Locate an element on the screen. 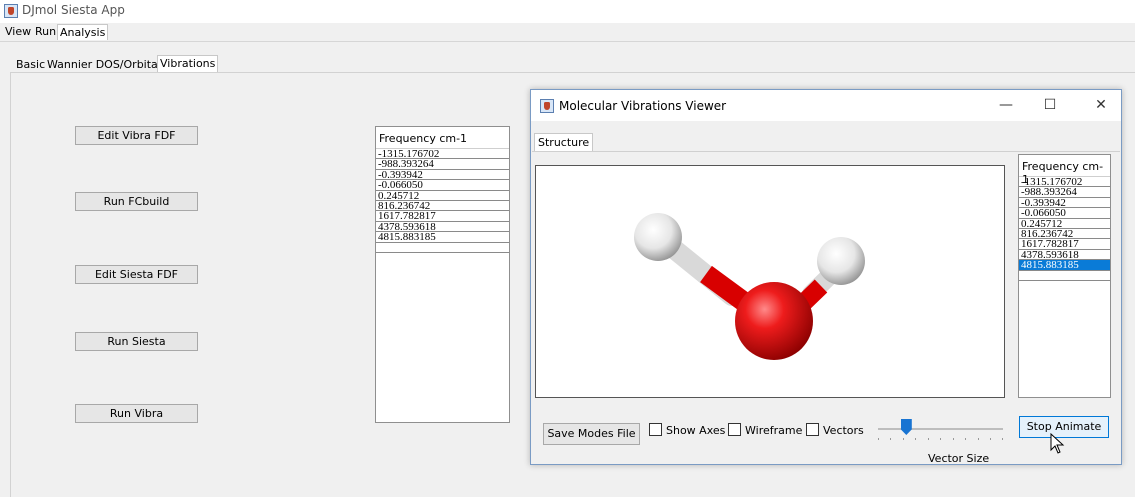 This screenshot has width=1135, height=497. dialog-frequency-list-header: Frequency cm-1 is located at coordinates (1064, 170).